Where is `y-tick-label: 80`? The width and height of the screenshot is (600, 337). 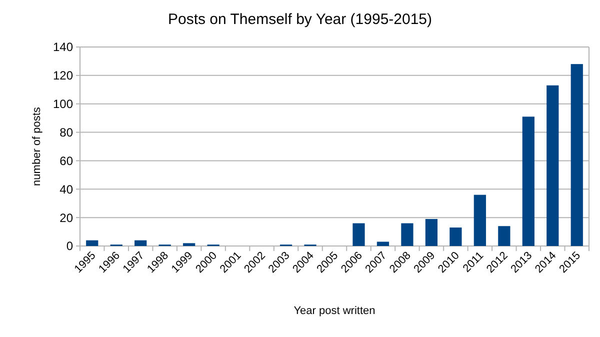
y-tick-label: 80 is located at coordinates (67, 132).